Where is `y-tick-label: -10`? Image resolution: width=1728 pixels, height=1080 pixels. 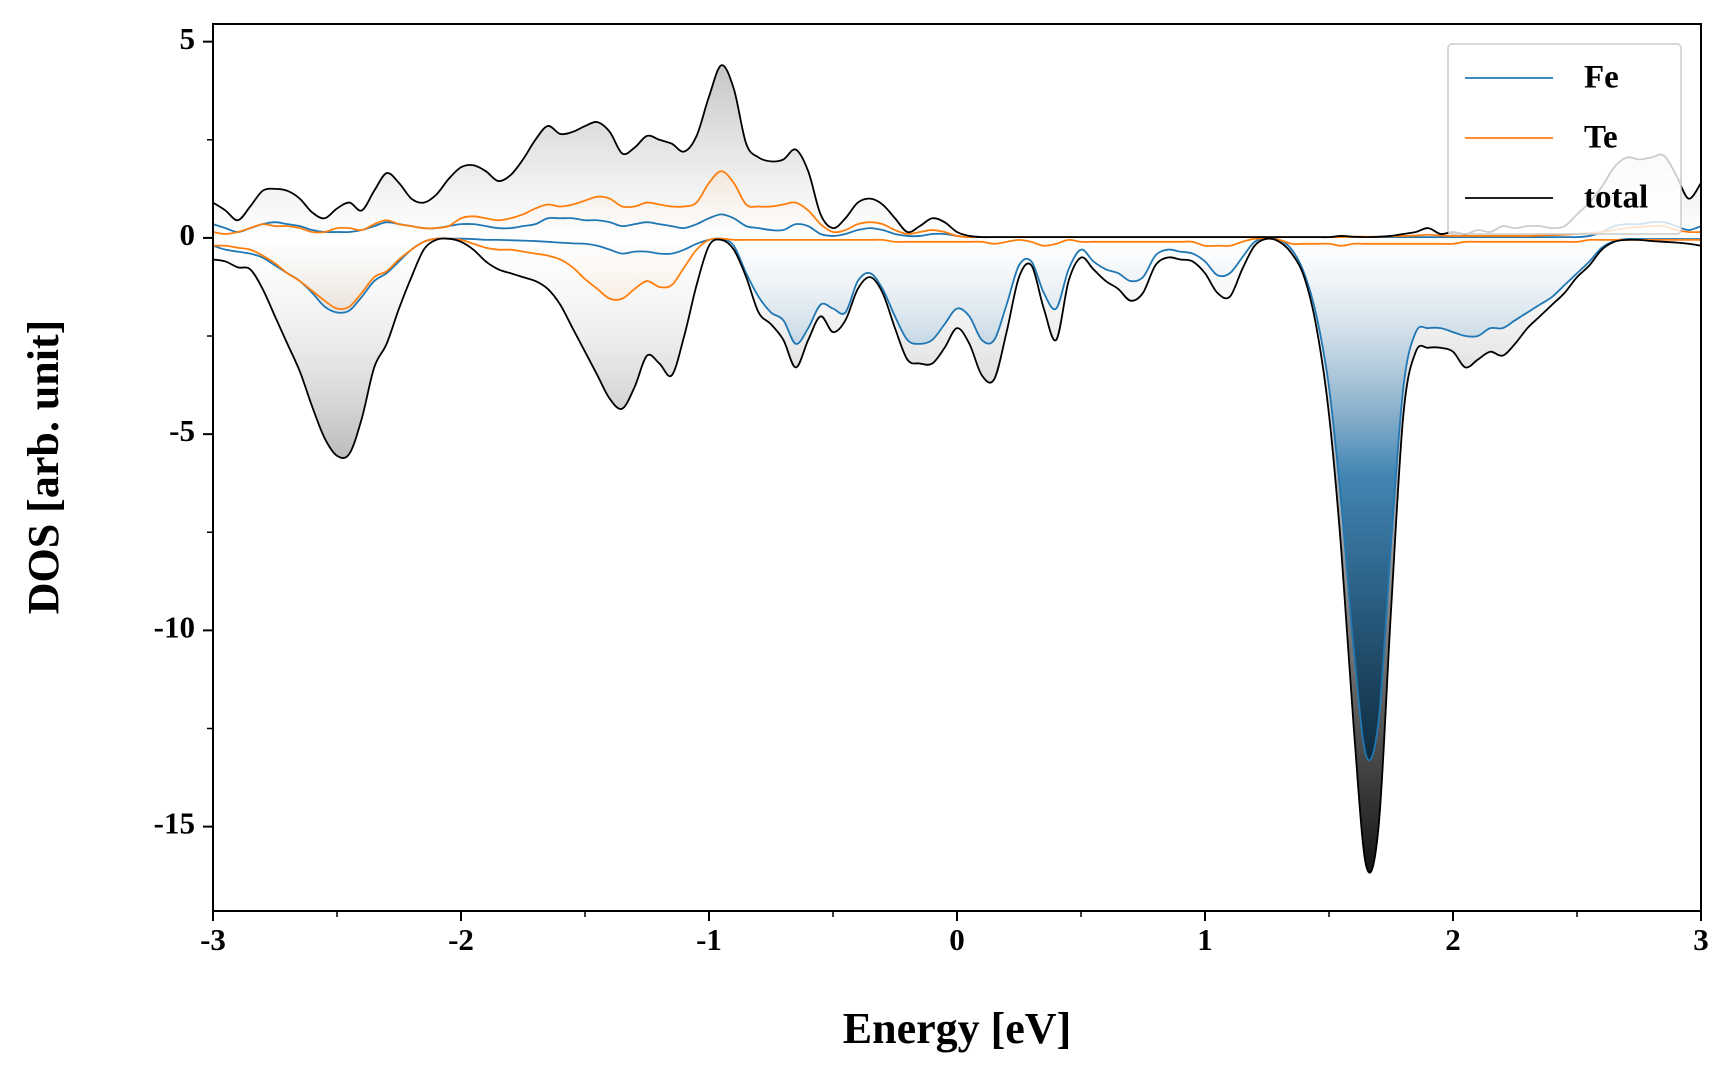
y-tick-label: -10 is located at coordinates (174, 626).